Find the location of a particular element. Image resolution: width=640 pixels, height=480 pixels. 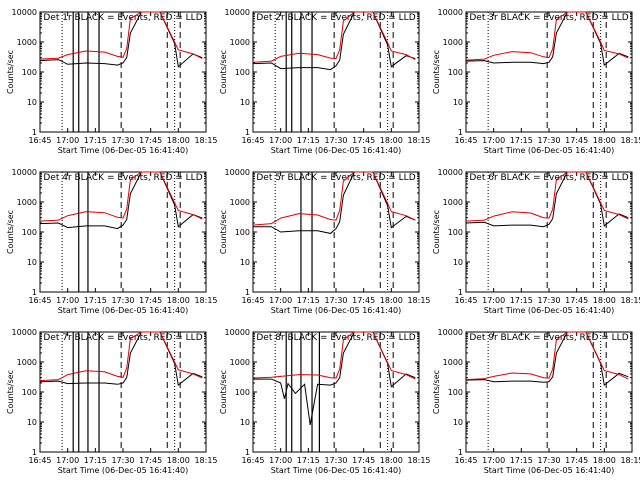

chart-title: Det 1r BLACK = Events, RED = LLD is located at coordinates (122, 18).